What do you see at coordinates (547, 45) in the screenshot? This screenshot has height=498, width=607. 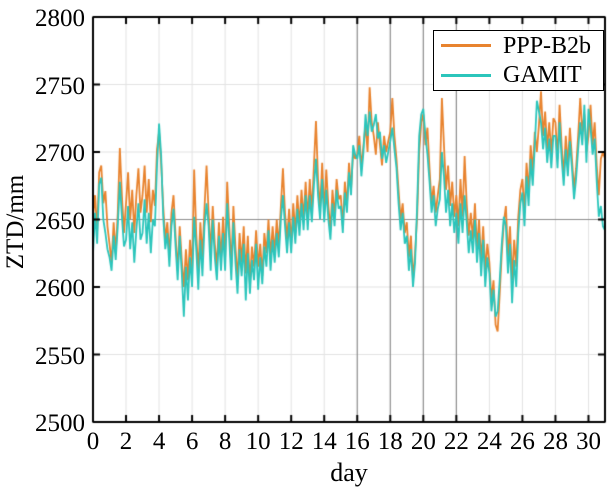 I see `legend-label-ppp-b2b: PPP-B2b` at bounding box center [547, 45].